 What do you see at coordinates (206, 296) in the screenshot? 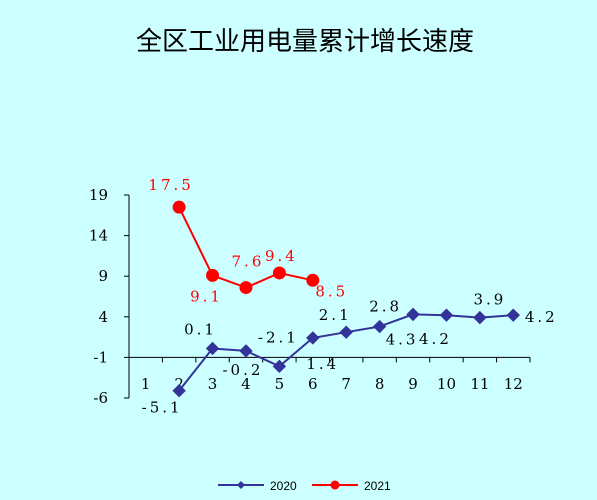
I see `data-label-2021: 9.1` at bounding box center [206, 296].